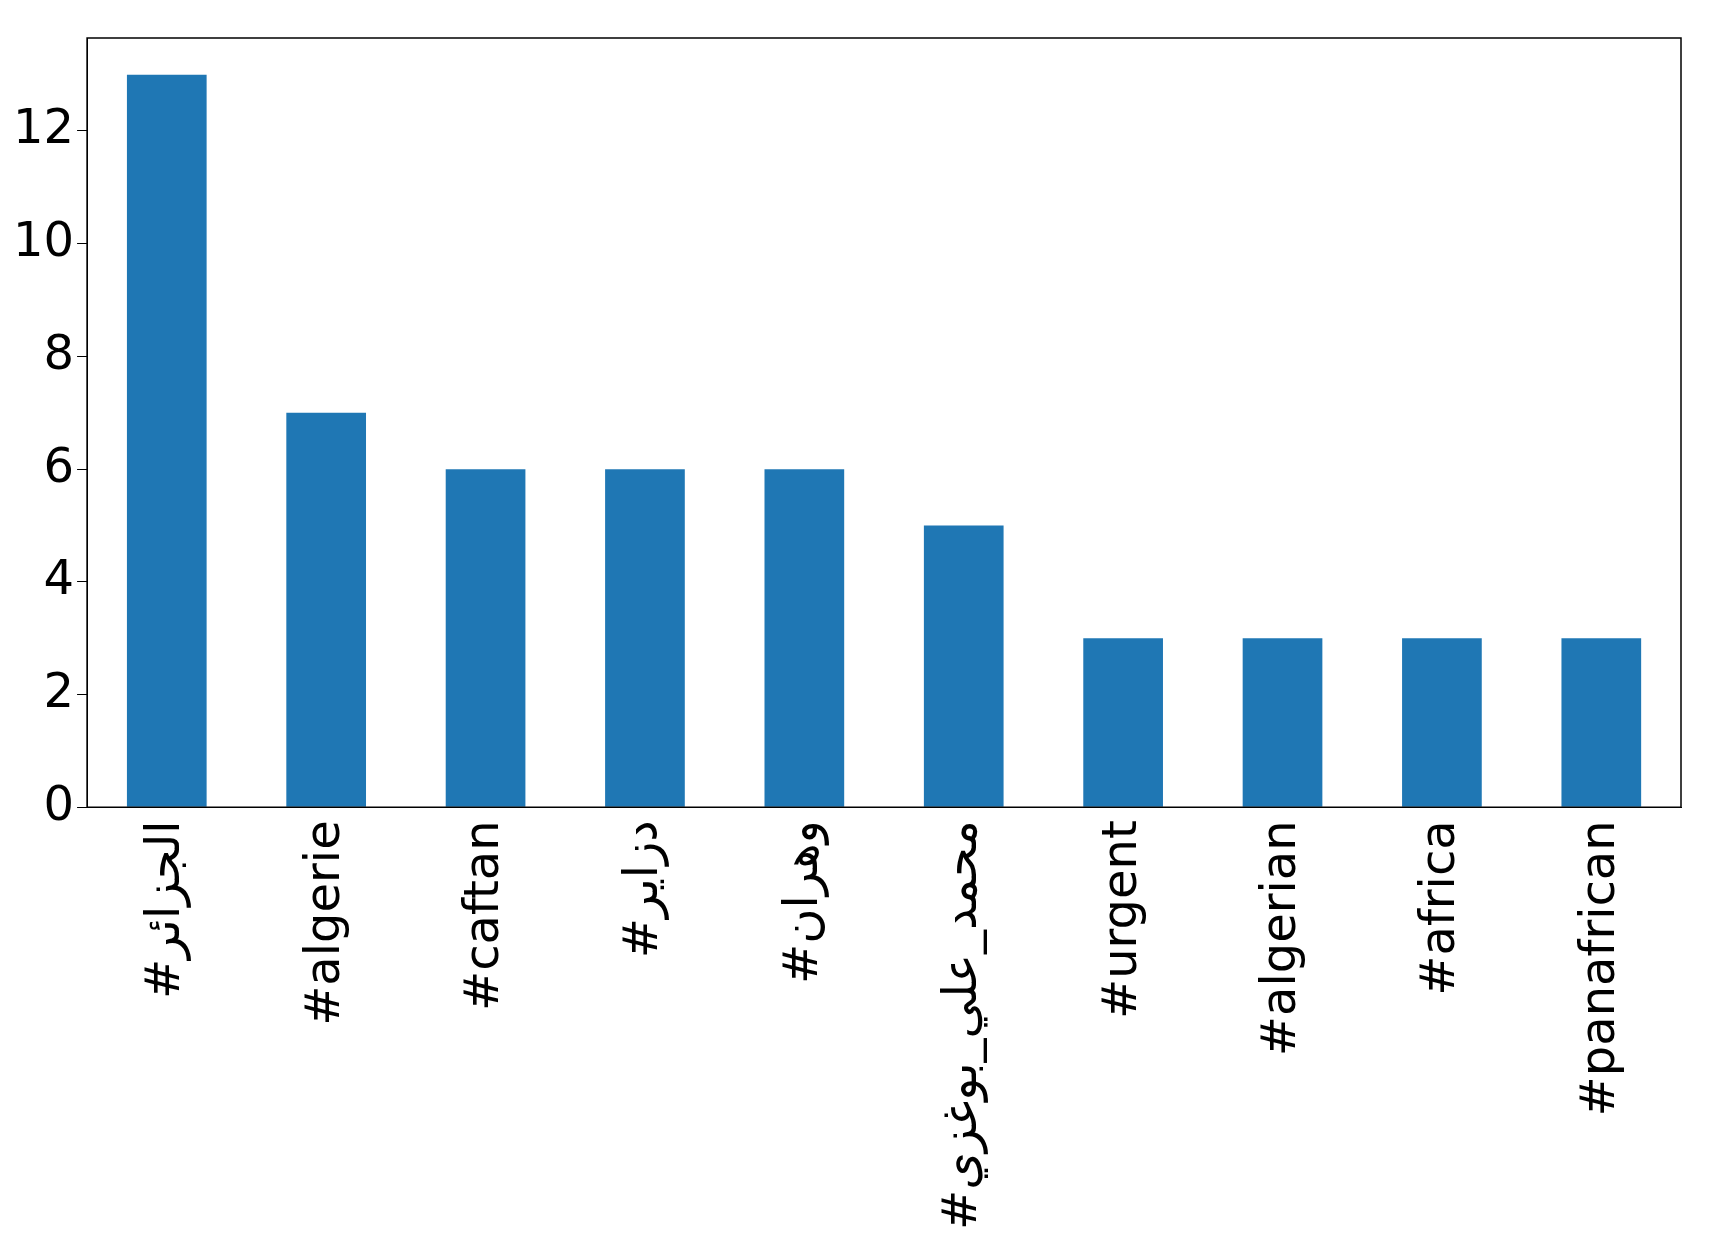 The width and height of the screenshot is (1719, 1243). I want to click on y-tick-label: 10, so click(44, 239).